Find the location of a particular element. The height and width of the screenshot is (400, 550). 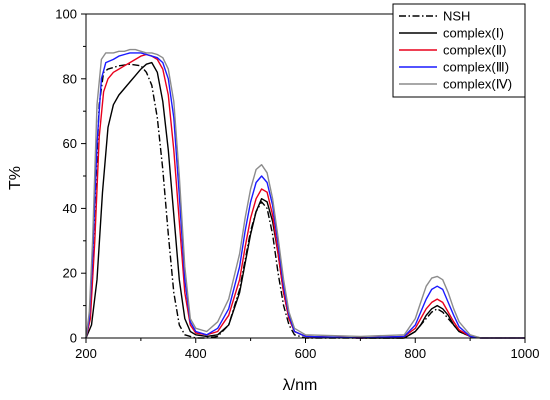

legend-label: complex(Ⅰ) is located at coordinates (473, 33).